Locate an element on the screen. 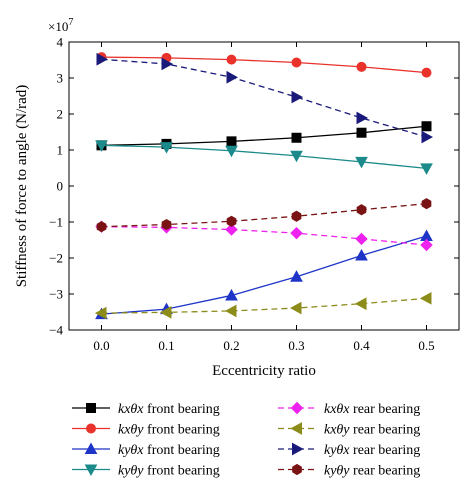 The image size is (474, 495). x-axis-label: Eccentricity ratio is located at coordinates (264, 371).